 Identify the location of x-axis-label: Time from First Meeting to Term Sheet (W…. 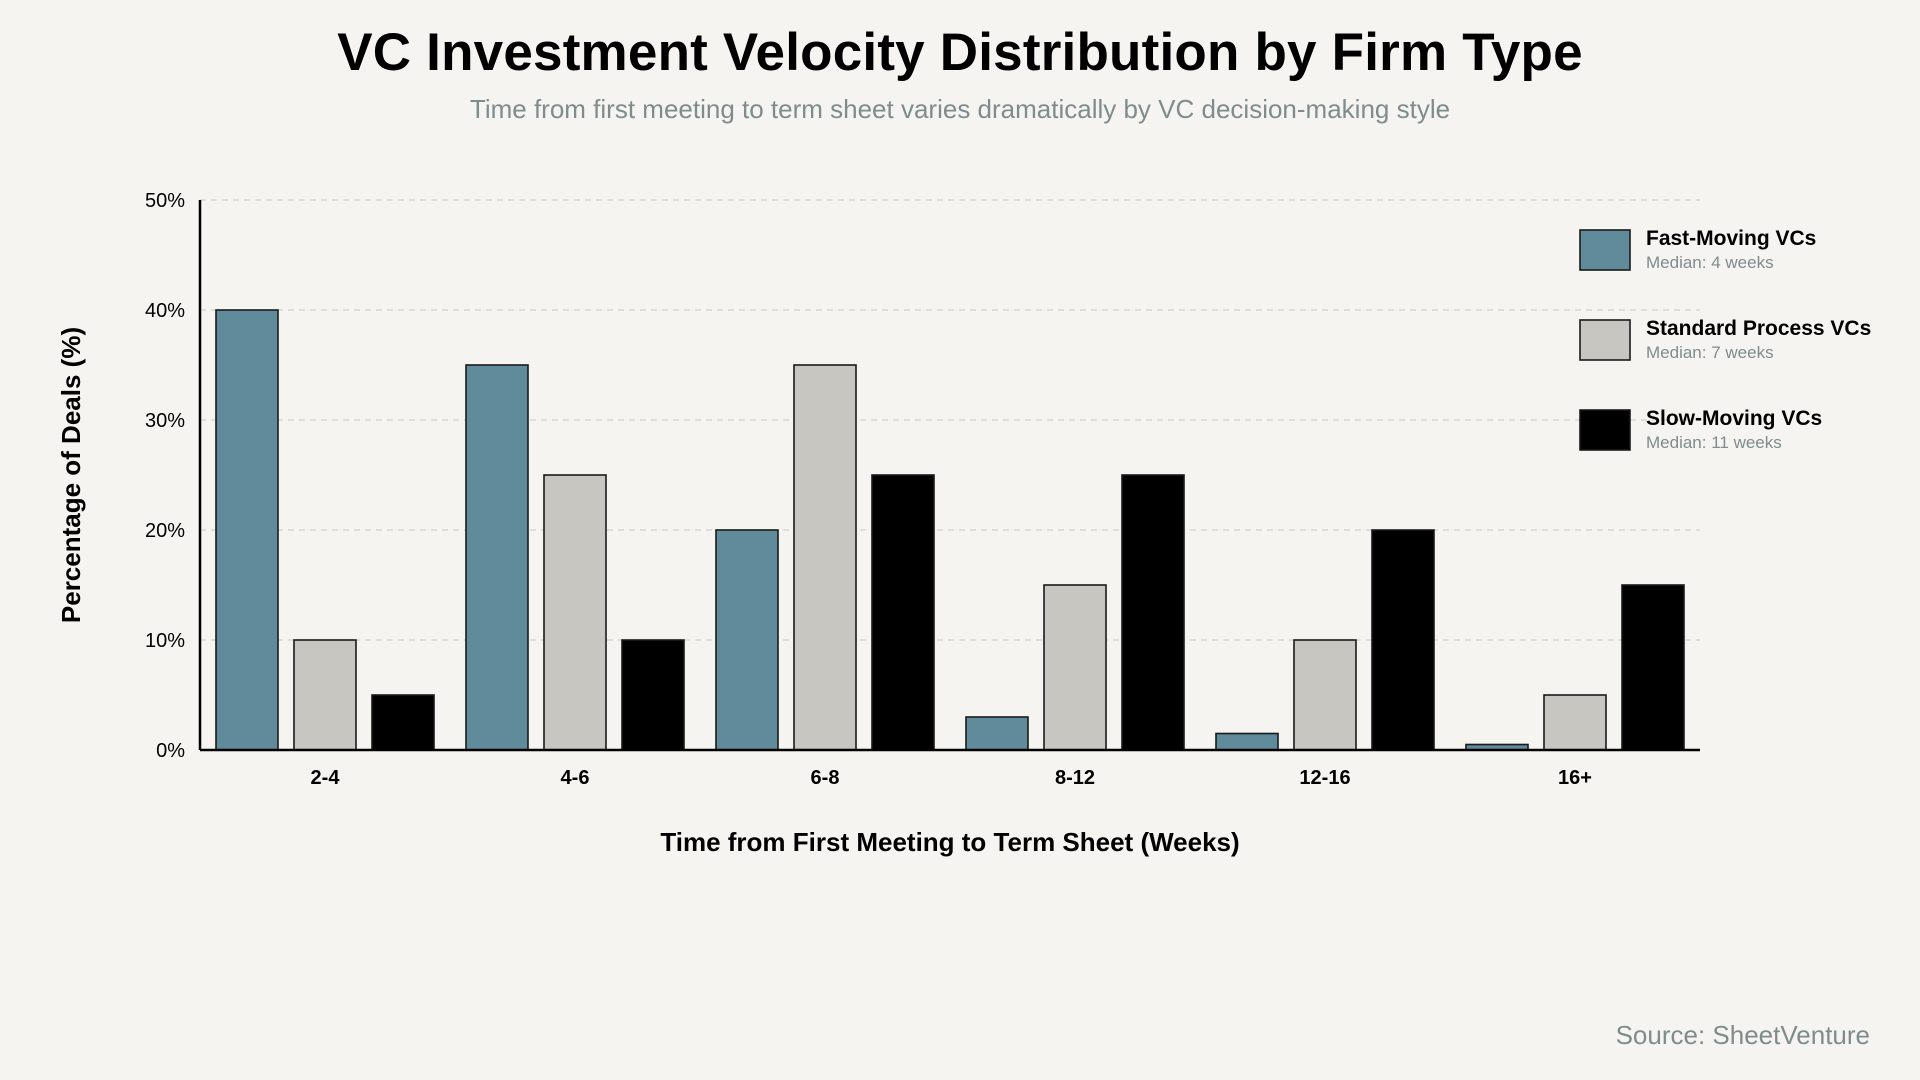
(949, 842).